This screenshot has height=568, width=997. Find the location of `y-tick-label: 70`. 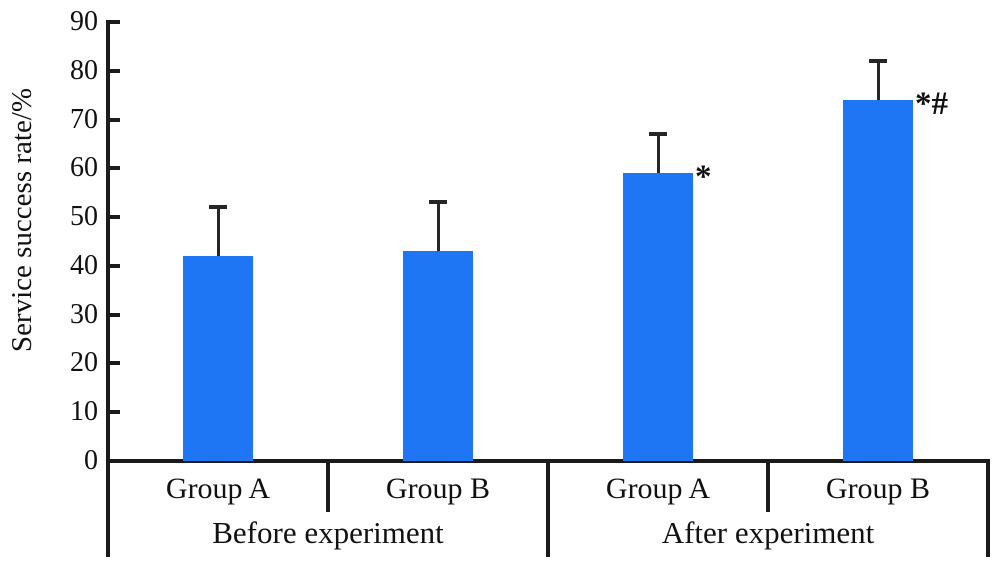

y-tick-label: 70 is located at coordinates (84, 119).